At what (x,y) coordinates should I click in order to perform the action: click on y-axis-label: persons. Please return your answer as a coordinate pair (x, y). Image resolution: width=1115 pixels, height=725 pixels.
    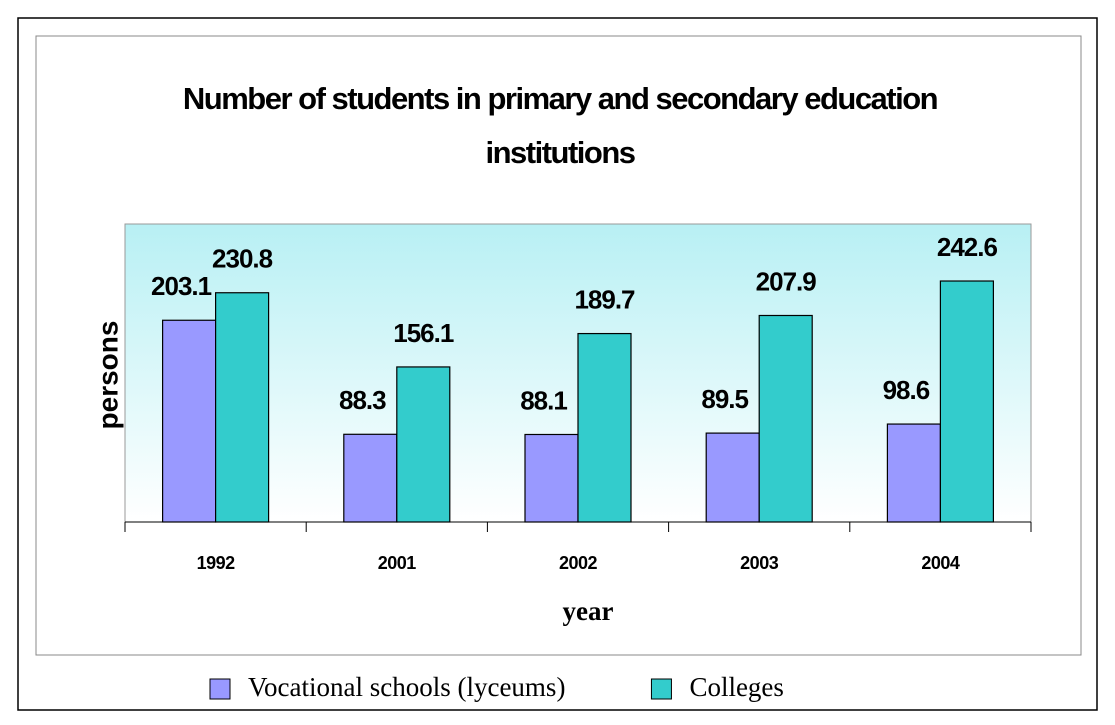
    Looking at the image, I should click on (107, 375).